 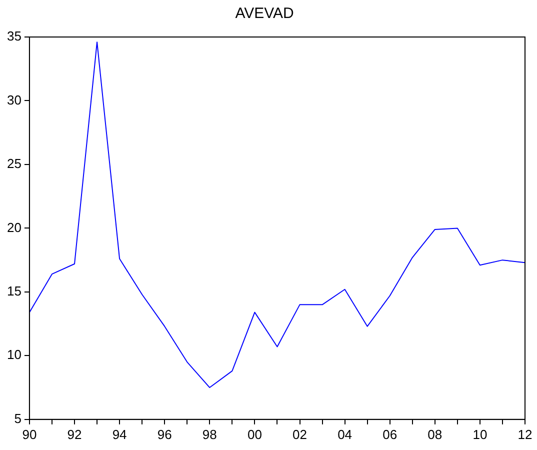 I want to click on x-tick-label: 98, so click(x=209, y=434).